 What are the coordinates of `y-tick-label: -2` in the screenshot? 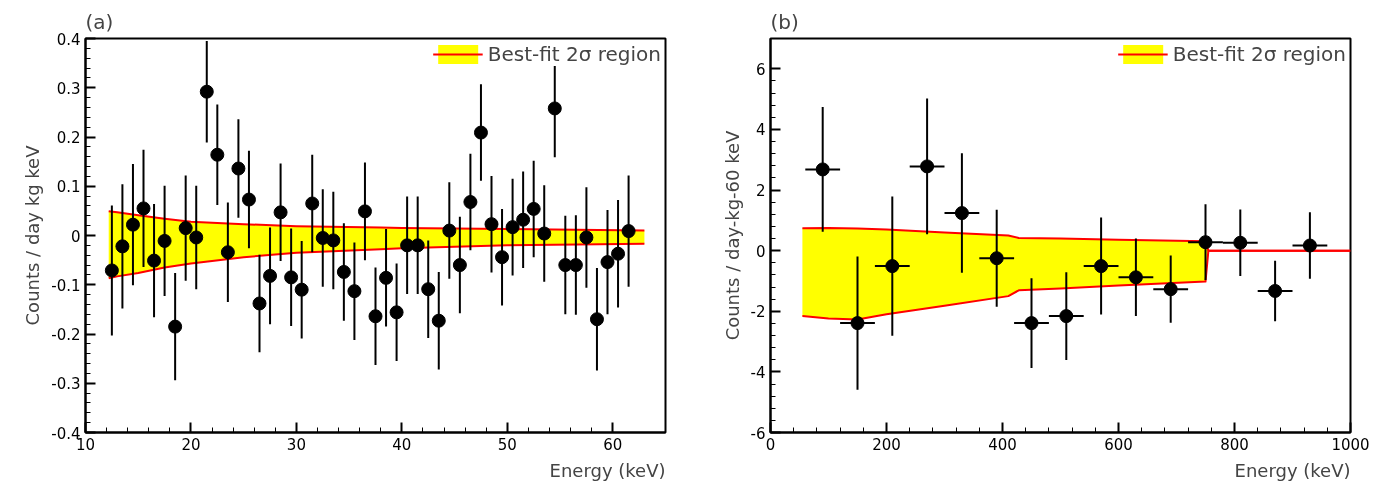 It's located at (758, 312).